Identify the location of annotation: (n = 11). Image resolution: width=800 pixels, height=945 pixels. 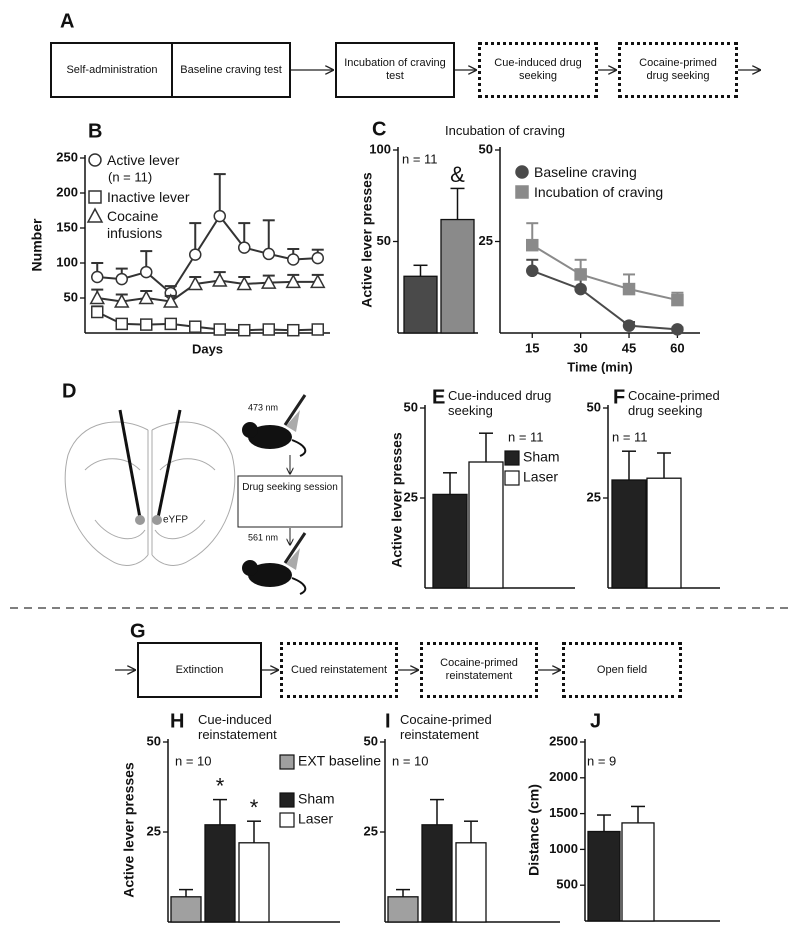
(130, 176).